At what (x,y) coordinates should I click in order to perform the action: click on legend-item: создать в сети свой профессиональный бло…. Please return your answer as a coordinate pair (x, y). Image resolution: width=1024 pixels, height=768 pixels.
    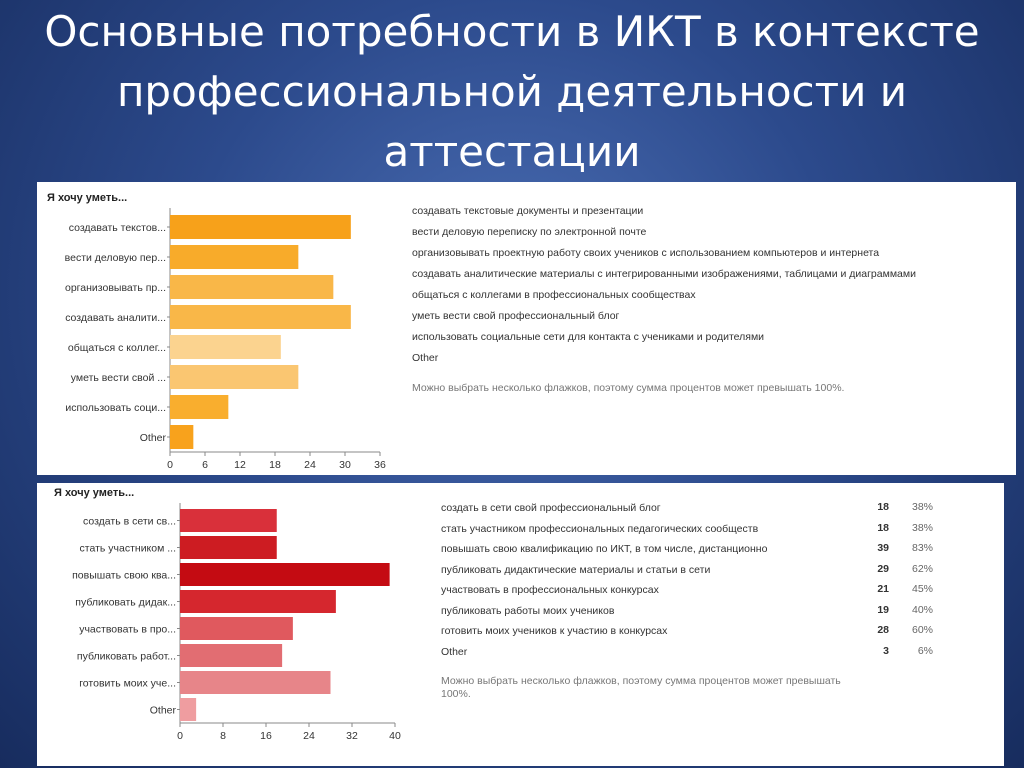
    Looking at the image, I should click on (551, 508).